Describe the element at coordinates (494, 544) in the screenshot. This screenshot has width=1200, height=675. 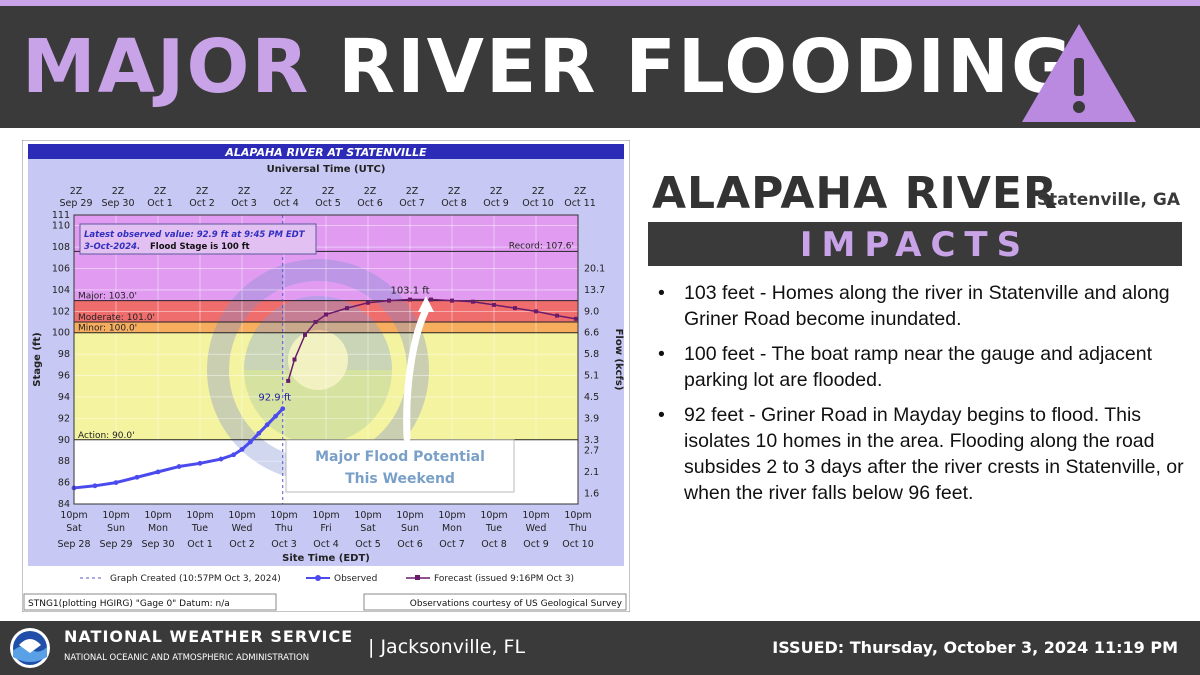
I see `x-tick-date: Oct 8` at that location.